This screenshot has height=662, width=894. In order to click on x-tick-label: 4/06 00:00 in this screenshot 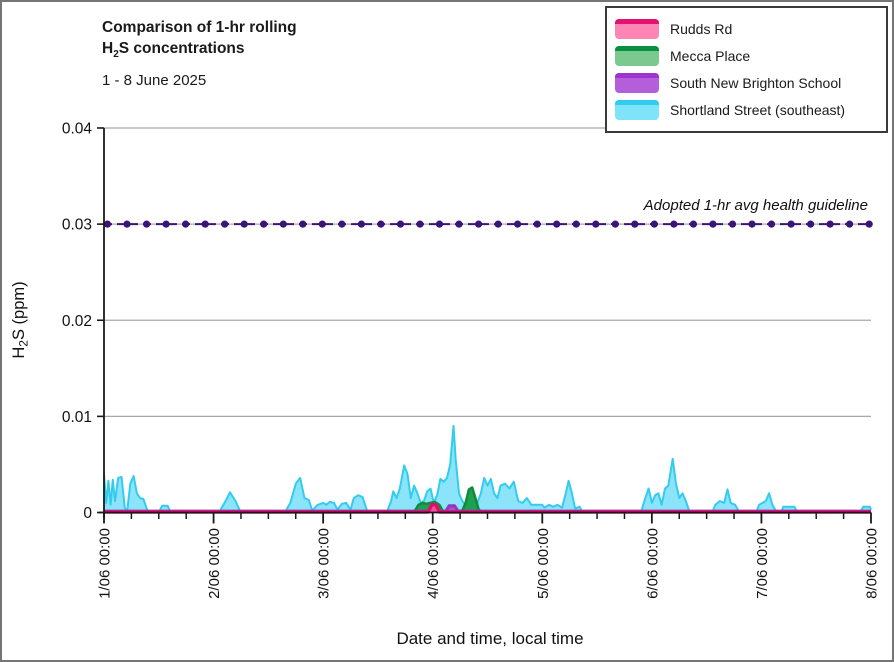, I will do `click(433, 563)`.